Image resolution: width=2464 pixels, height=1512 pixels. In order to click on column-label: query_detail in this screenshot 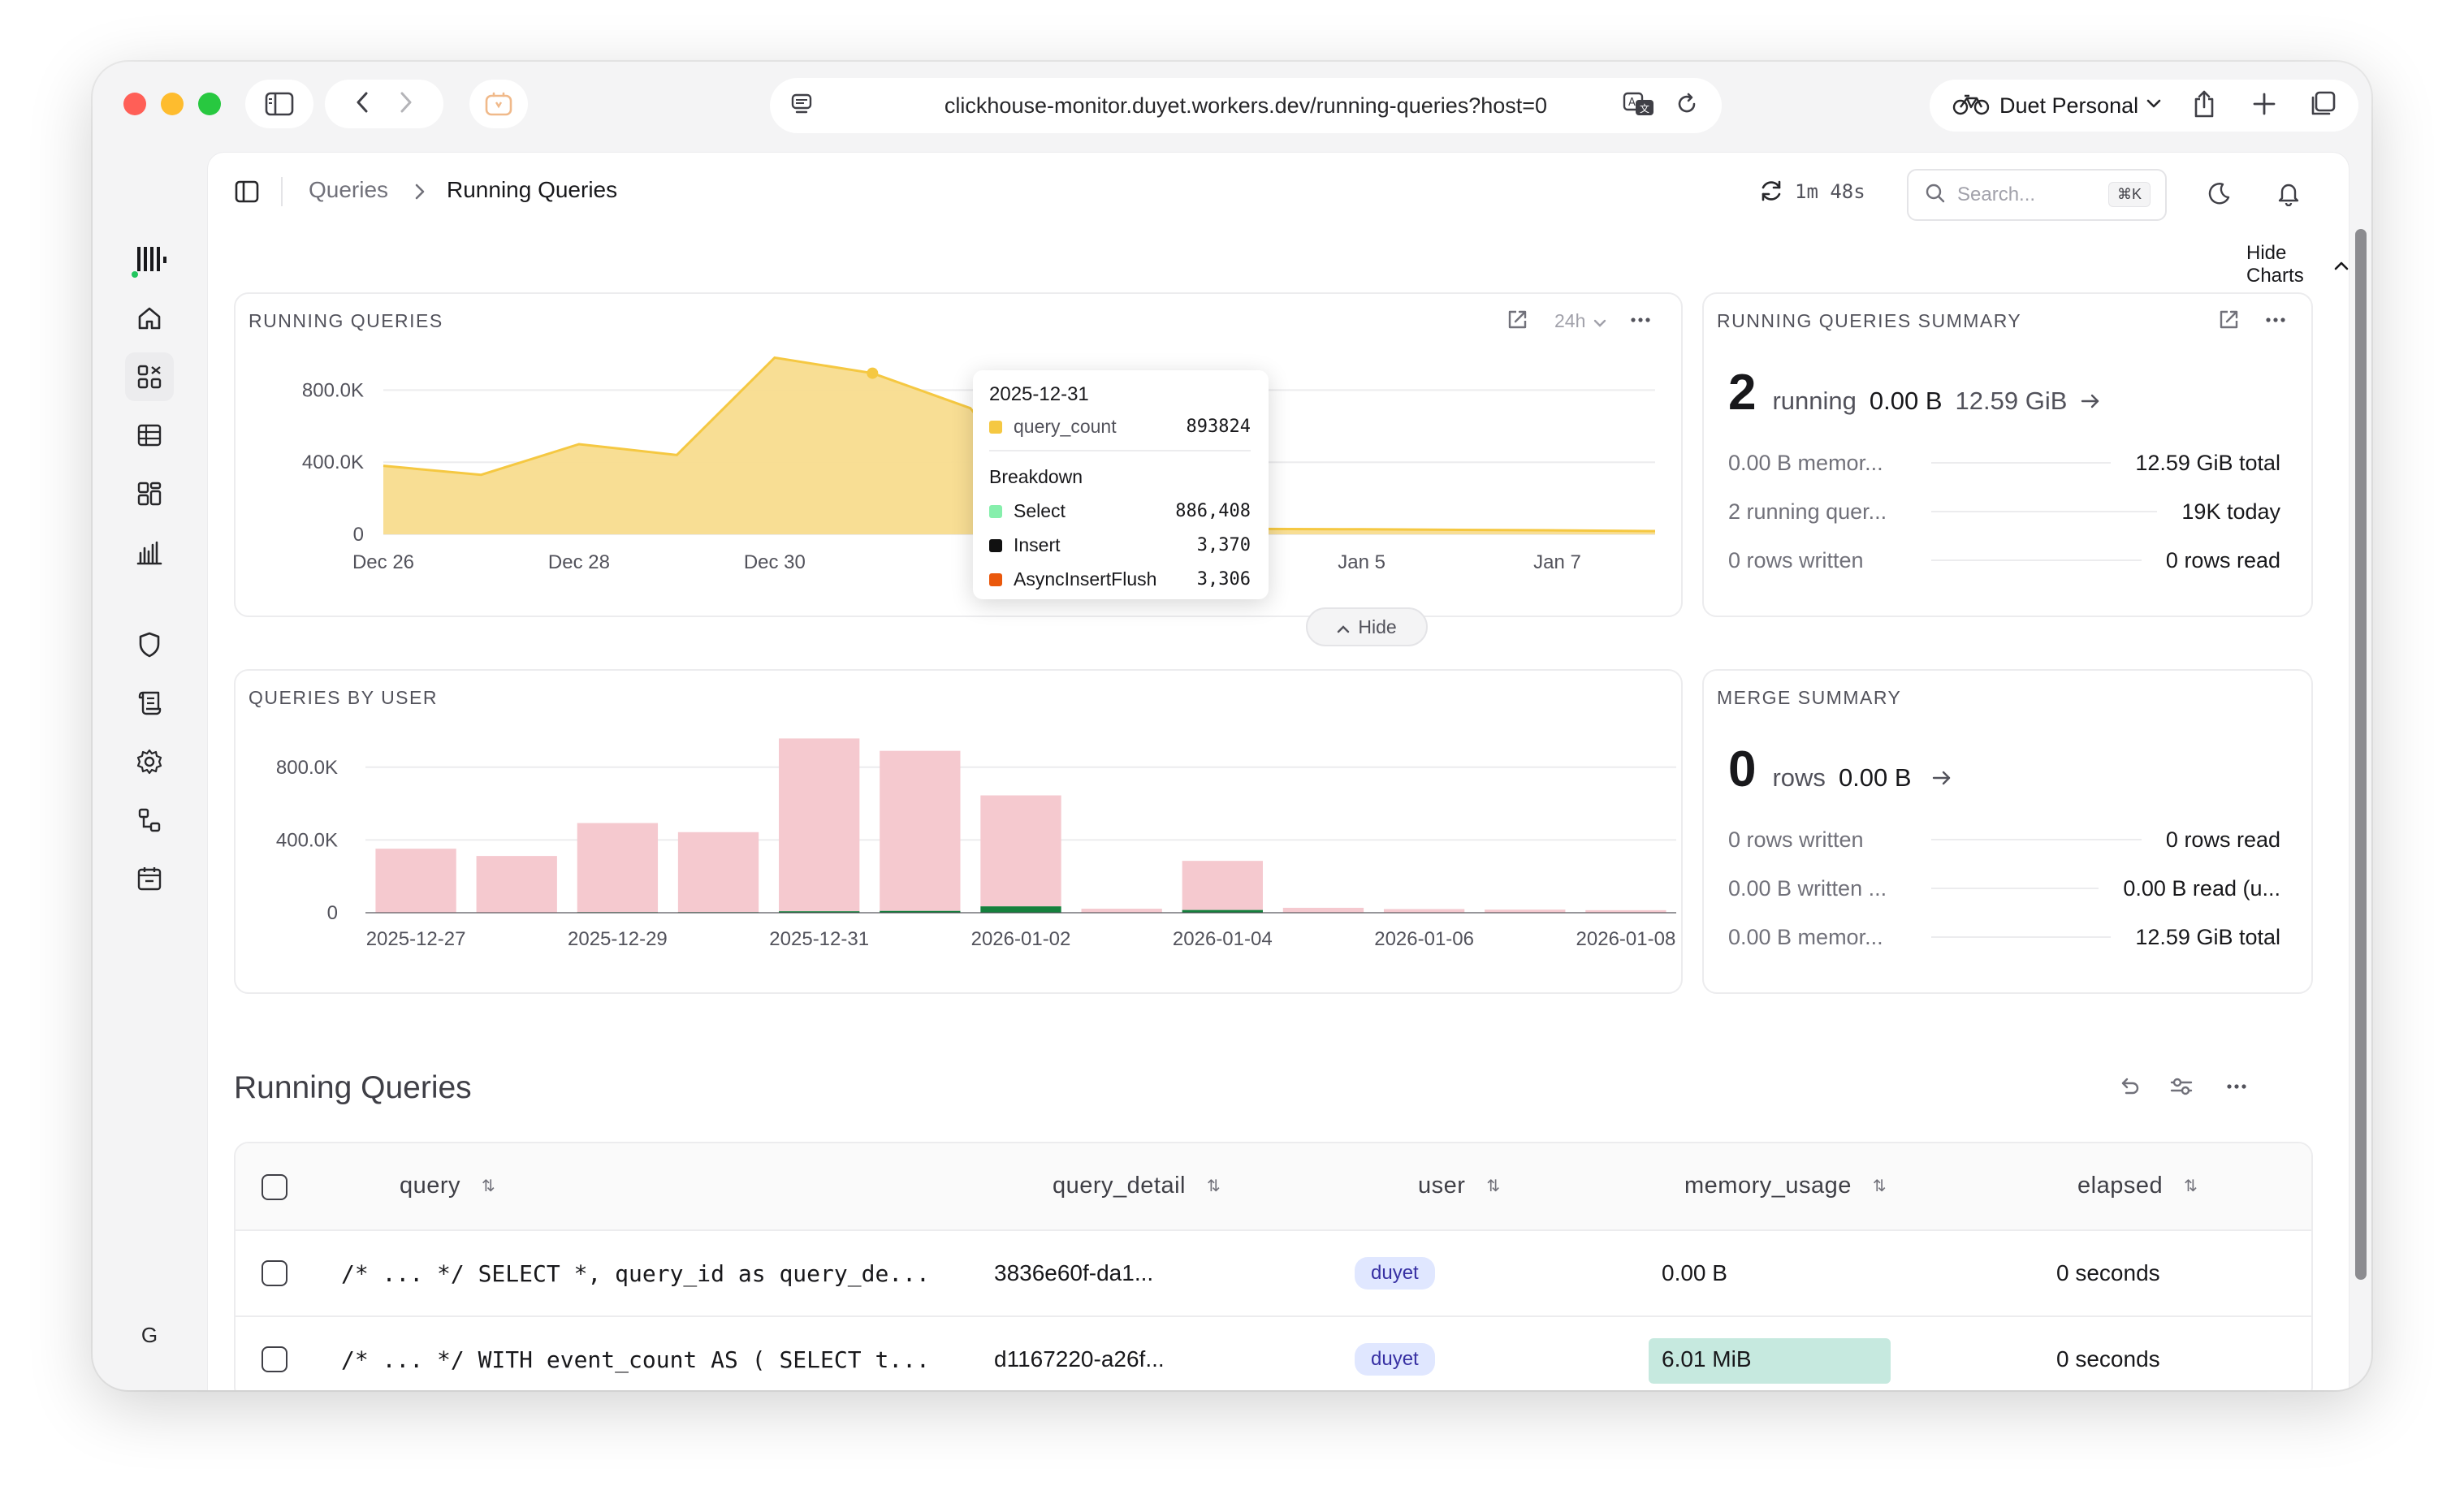, I will do `click(1119, 1186)`.